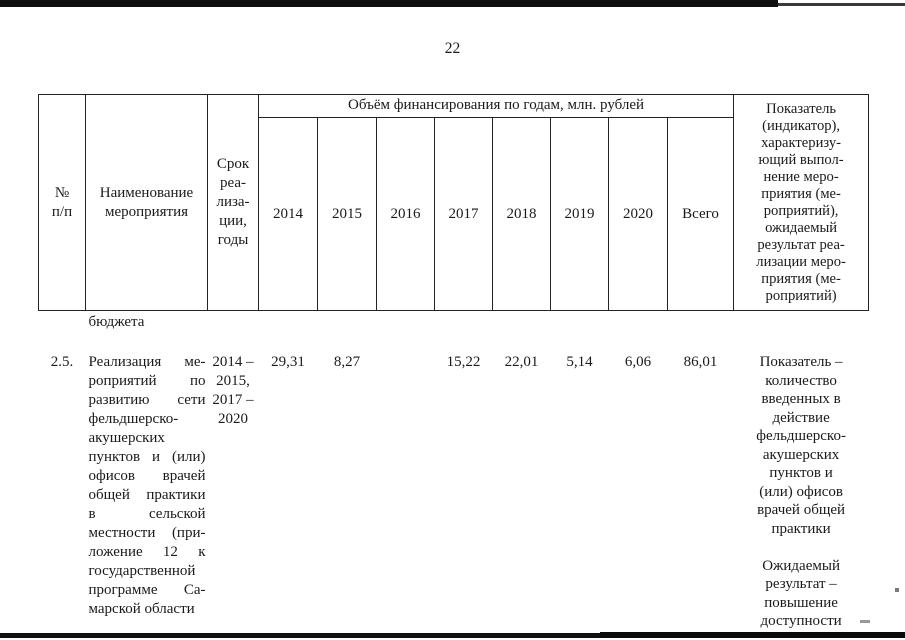  I want to click on total-header: Всего, so click(700, 214).